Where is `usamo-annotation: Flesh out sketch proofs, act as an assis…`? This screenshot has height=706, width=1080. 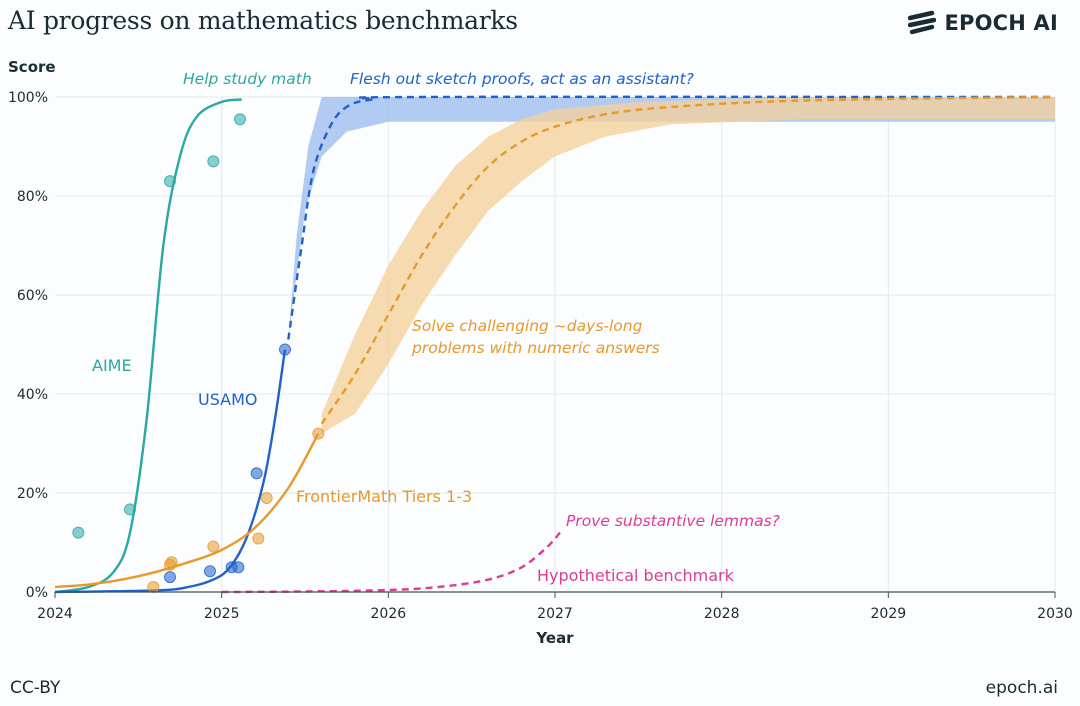 usamo-annotation: Flesh out sketch proofs, act as an assis… is located at coordinates (522, 79).